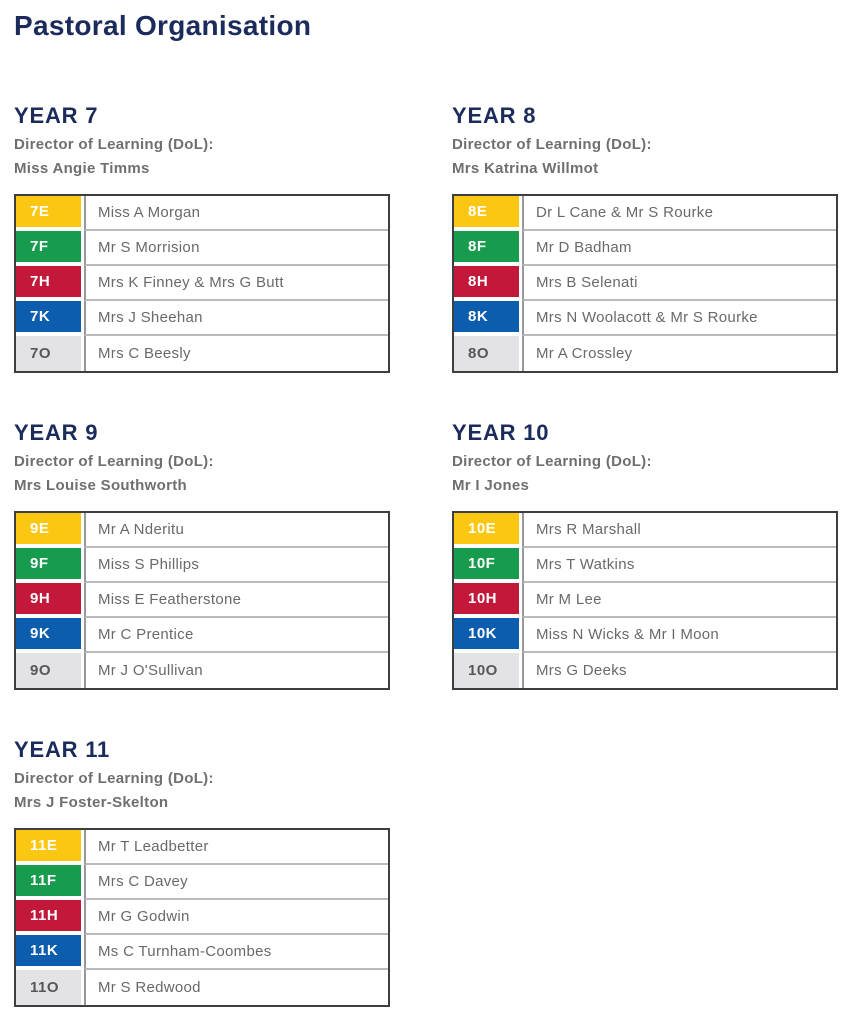 The height and width of the screenshot is (1024, 856). I want to click on table-row: 7K Mrs J Sheehan, so click(202, 318).